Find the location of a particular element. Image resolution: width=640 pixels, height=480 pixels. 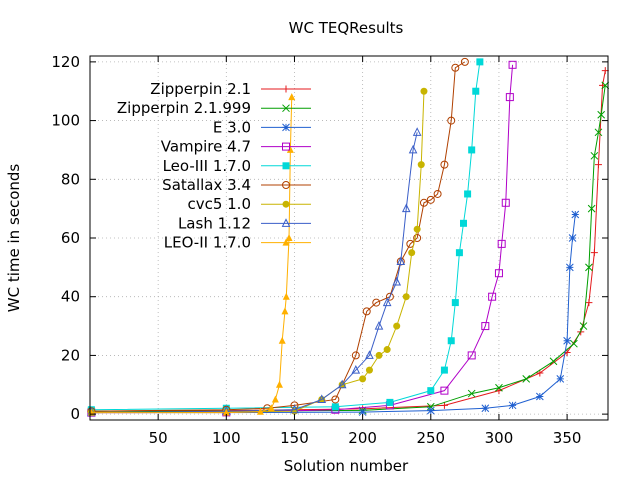

y-tick-label: 20 is located at coordinates (70, 355).